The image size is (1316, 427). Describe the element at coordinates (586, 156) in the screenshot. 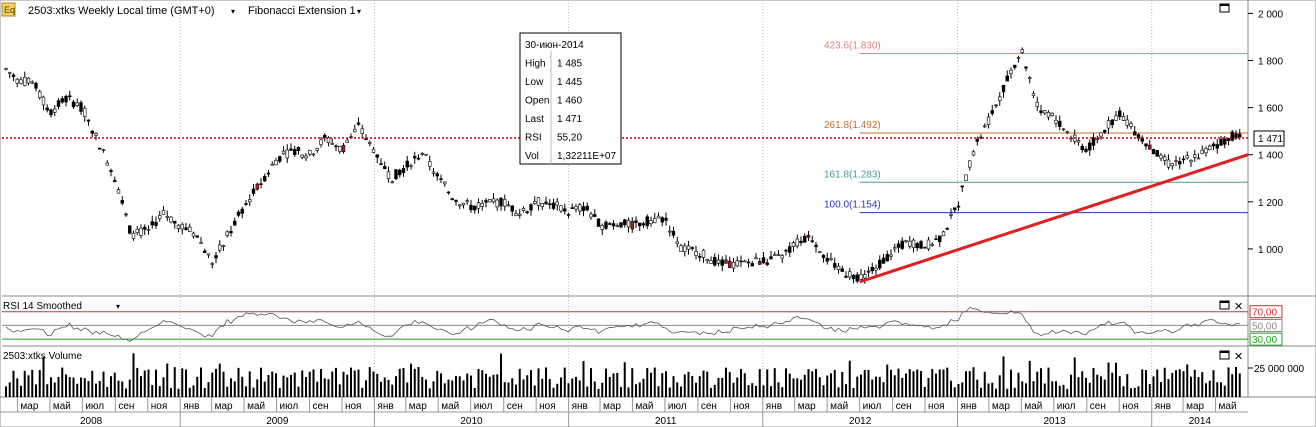

I see `tooltip-value: 1,32211E+07` at that location.